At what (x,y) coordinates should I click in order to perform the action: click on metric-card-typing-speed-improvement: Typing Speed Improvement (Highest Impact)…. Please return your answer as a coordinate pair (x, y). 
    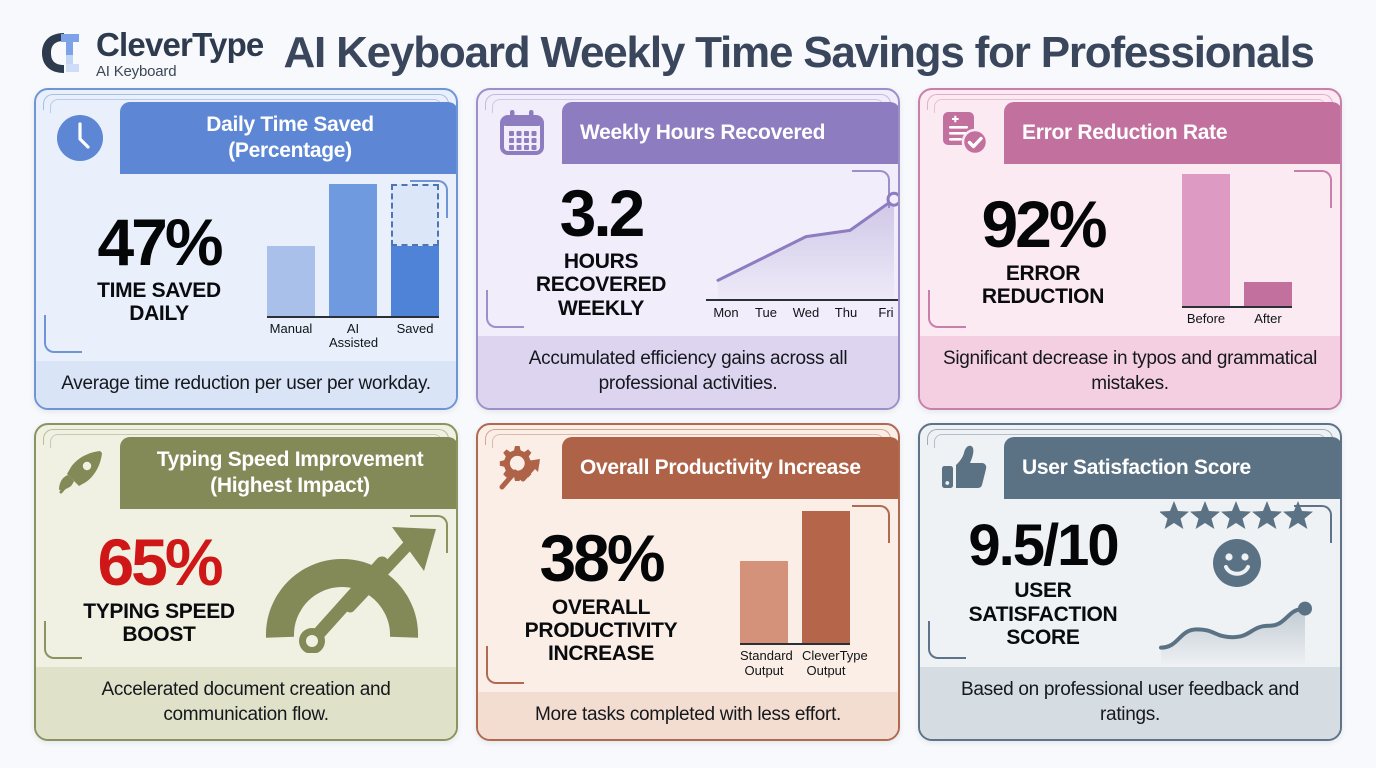
    Looking at the image, I should click on (246, 582).